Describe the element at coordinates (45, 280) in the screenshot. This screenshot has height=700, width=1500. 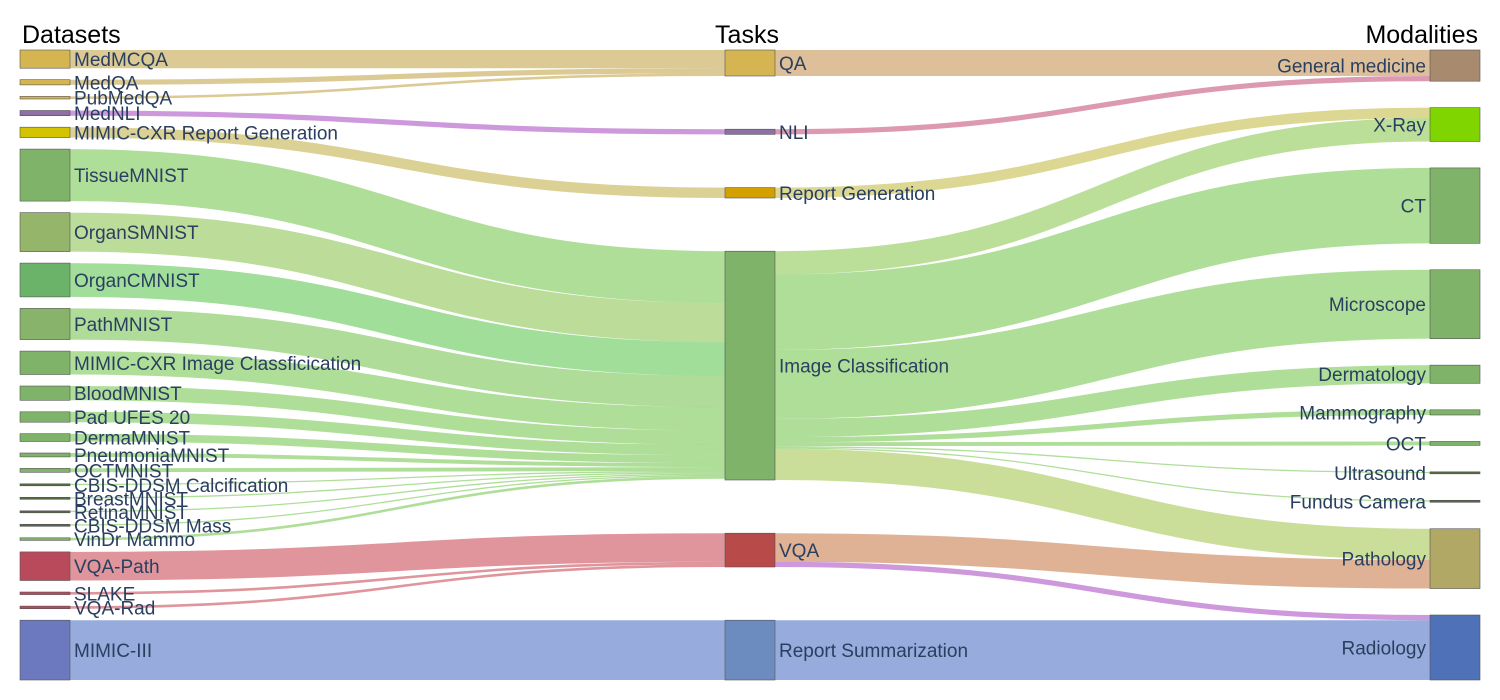
I see `node-organcmnist` at that location.